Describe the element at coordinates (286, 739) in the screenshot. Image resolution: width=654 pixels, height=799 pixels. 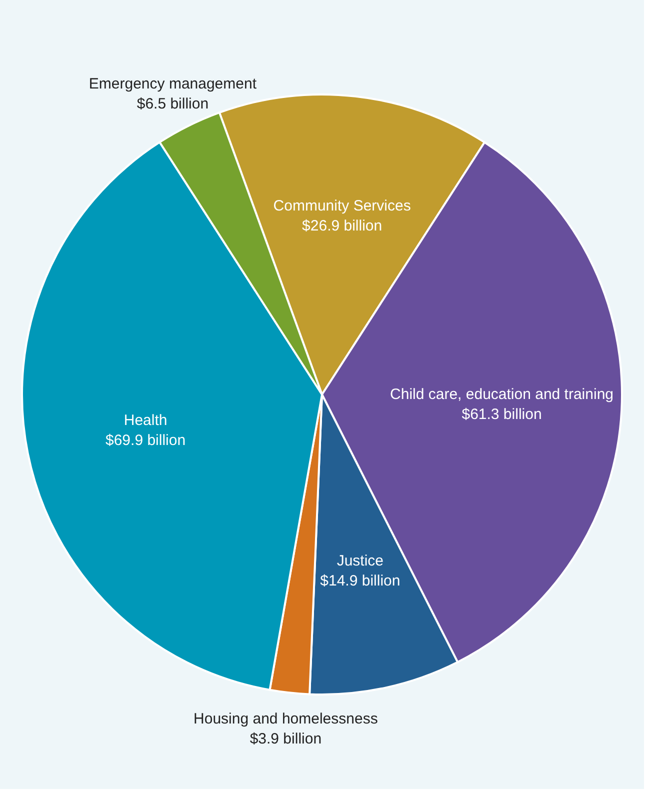
I see `data-label: $3.9 billion` at that location.